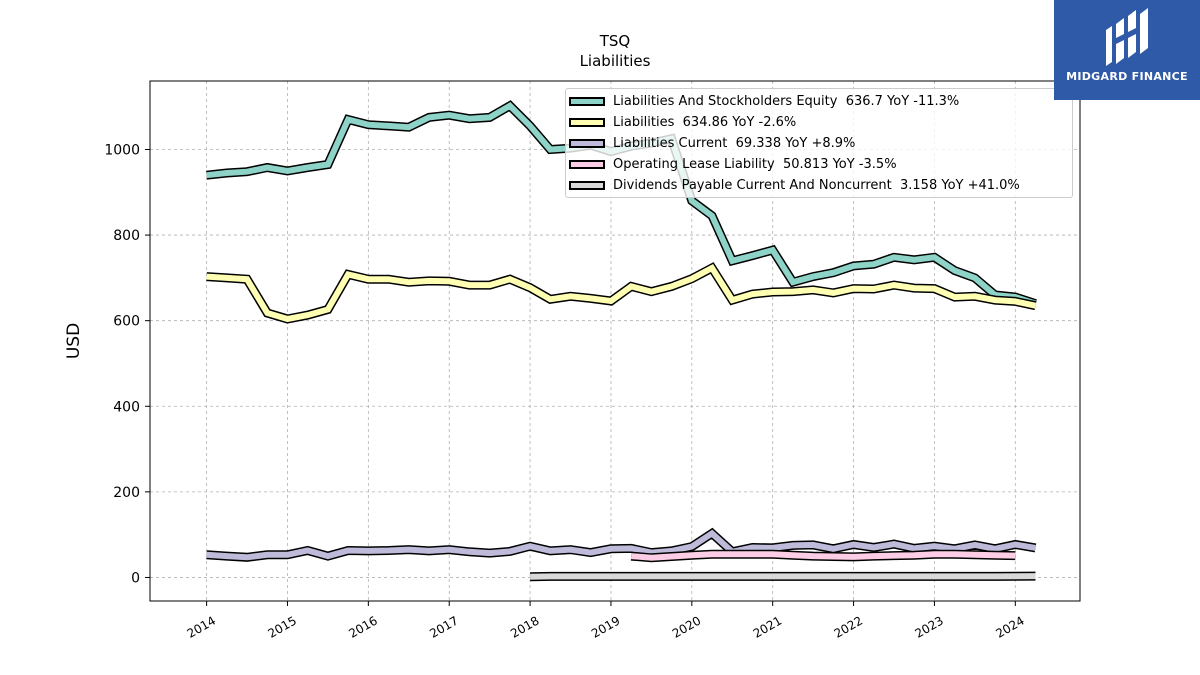  I want to click on x-tick-label: 2015, so click(282, 626).